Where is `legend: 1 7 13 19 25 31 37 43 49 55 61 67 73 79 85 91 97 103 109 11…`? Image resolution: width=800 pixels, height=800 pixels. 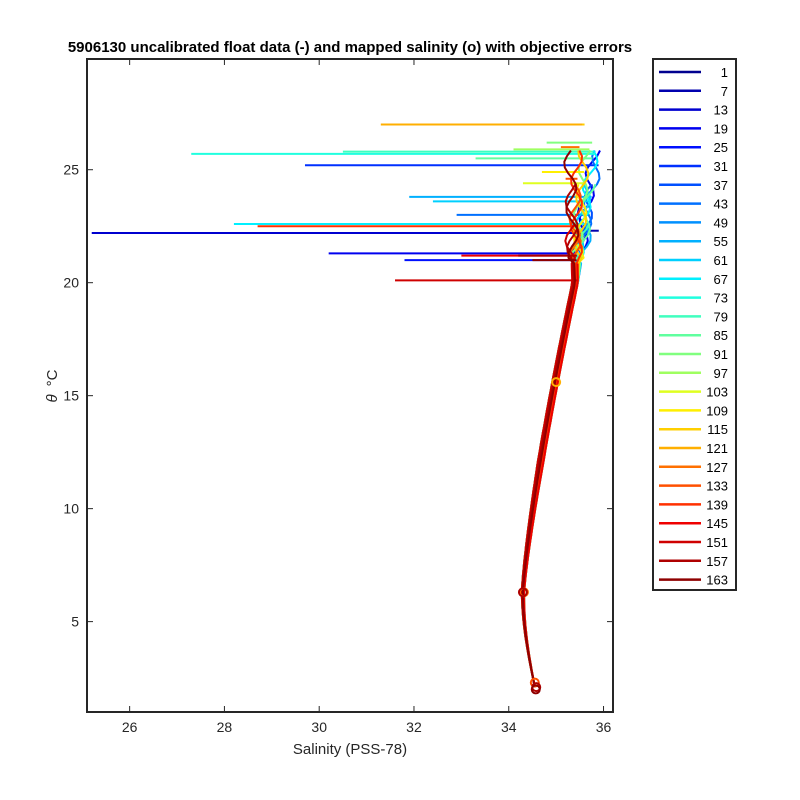
legend: 1 7 13 19 25 31 37 43 49 55 61 67 73 79 85 91 97 103 109 11… is located at coordinates (694, 324).